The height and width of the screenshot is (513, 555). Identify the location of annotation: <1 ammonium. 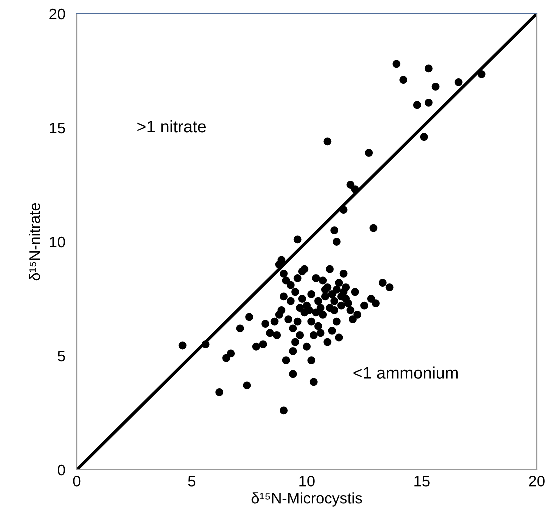
(406, 372).